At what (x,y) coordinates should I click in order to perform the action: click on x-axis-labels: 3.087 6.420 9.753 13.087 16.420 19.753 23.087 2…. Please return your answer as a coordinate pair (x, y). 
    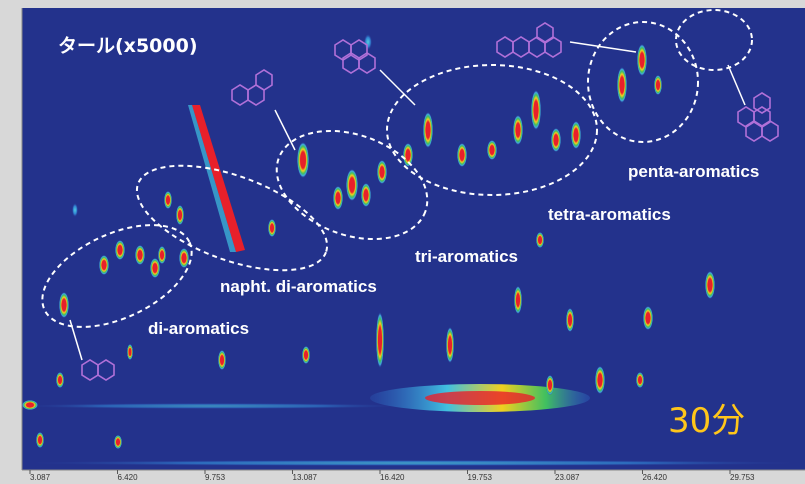
    Looking at the image, I should click on (392, 476).